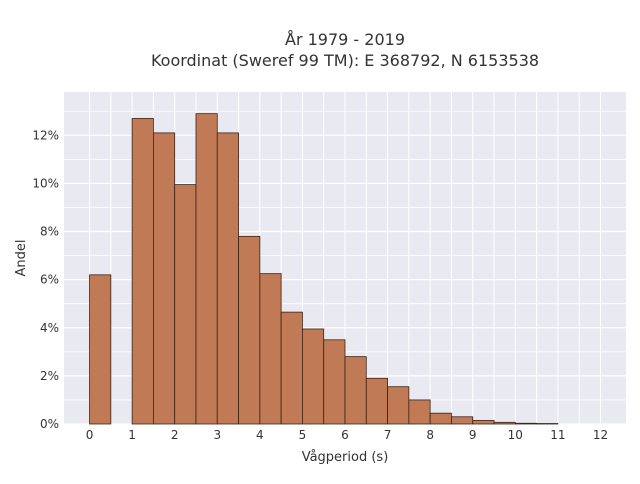  What do you see at coordinates (303, 435) in the screenshot?
I see `x-tick-label: 5` at bounding box center [303, 435].